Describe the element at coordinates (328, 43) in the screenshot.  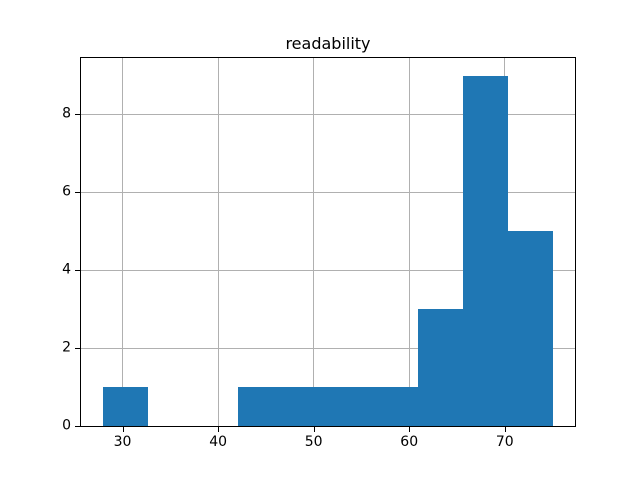
I see `chart-title: readability` at that location.